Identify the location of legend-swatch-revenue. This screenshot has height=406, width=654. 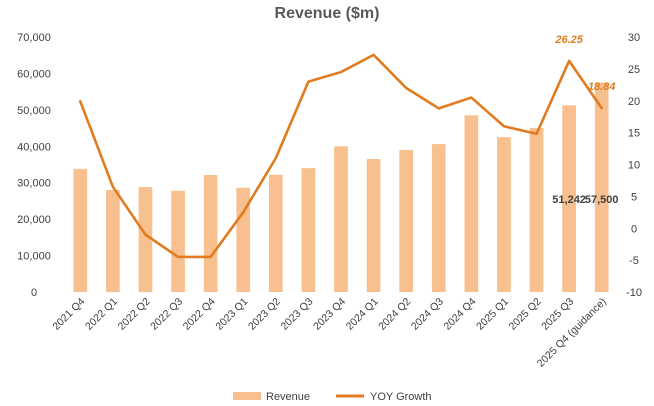
(247, 396).